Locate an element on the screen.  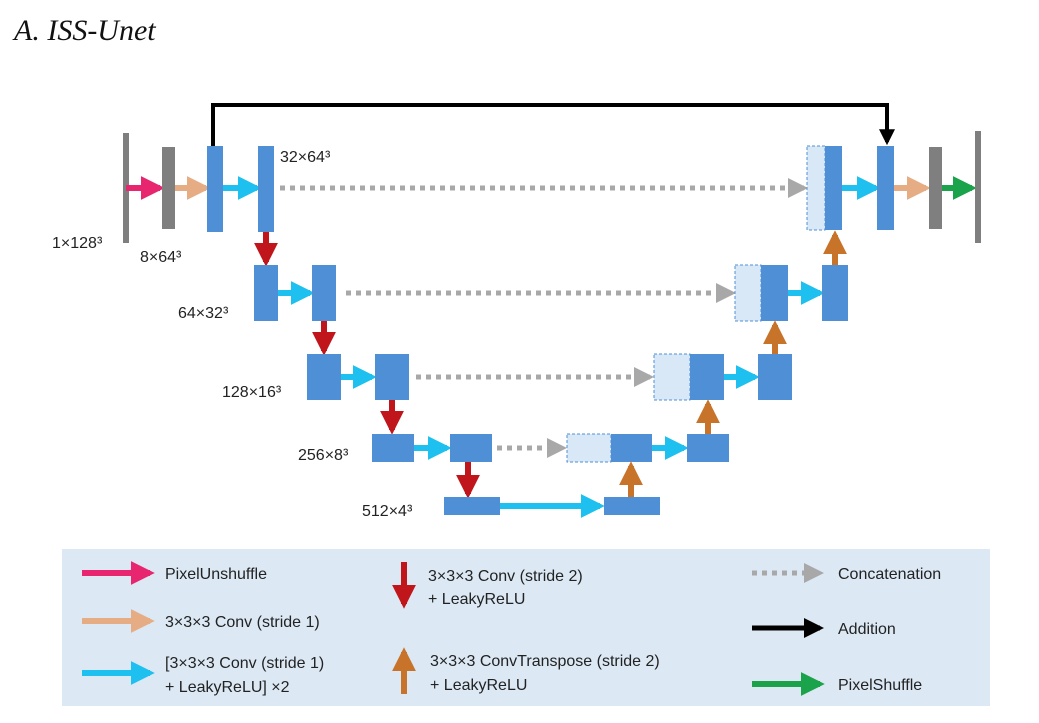
bottleneck-block-a is located at coordinates (472, 506).